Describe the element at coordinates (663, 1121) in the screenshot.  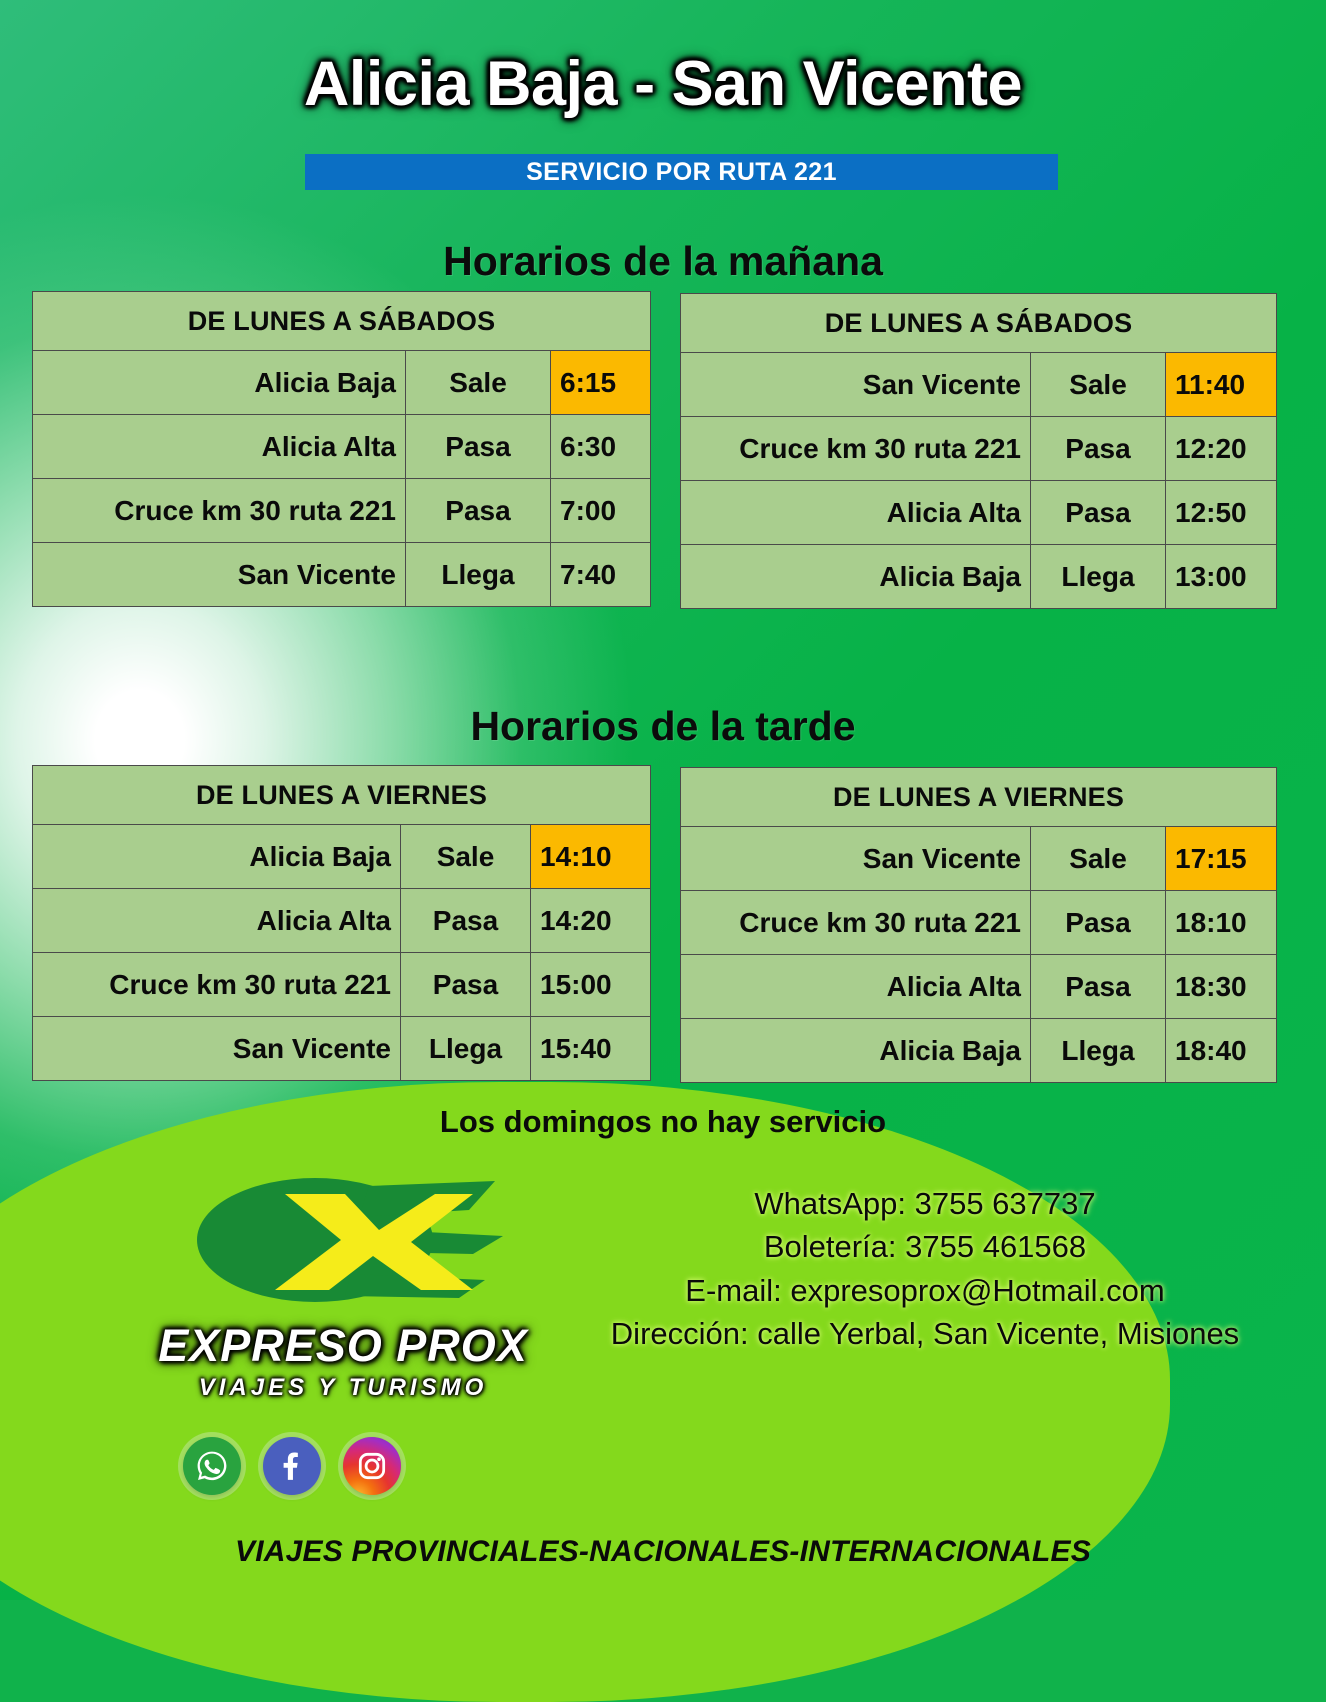
I see `no-sunday-service-note: Los domingos no hay servicio` at that location.